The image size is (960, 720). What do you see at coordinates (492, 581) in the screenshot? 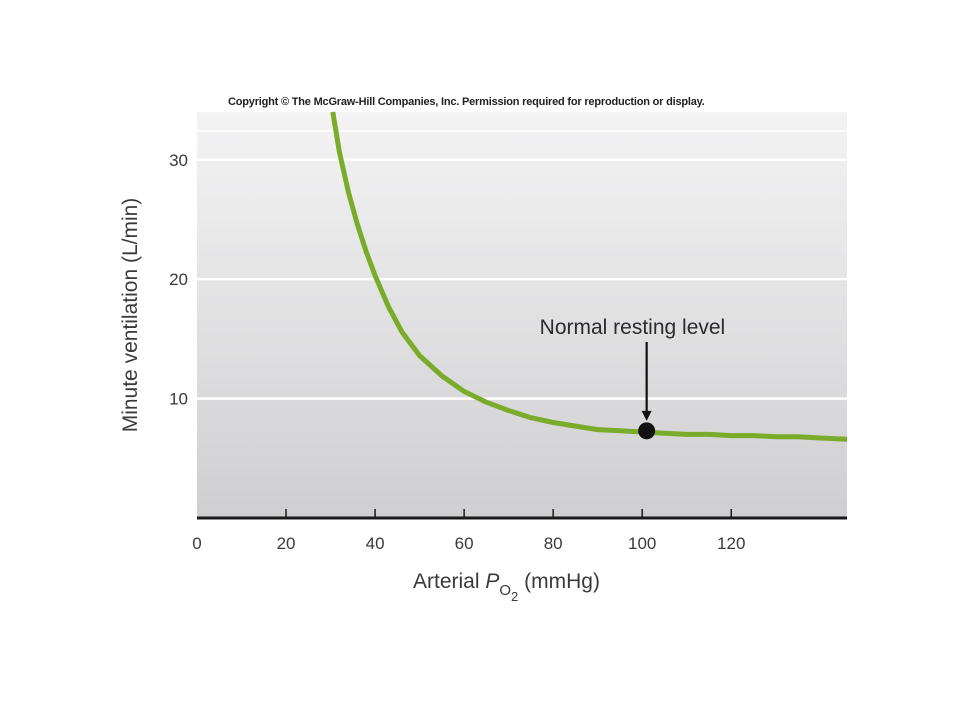
I see `x-axis-title-italic: P` at bounding box center [492, 581].